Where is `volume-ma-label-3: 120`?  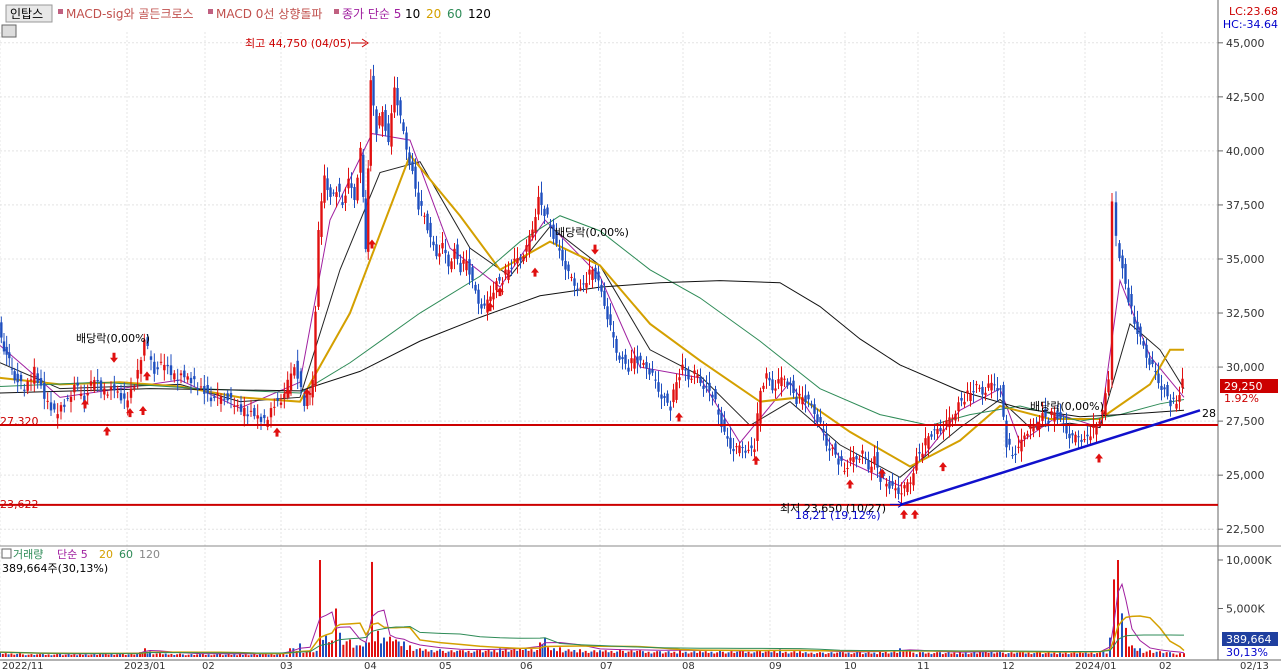
volume-ma-label-3: 120 is located at coordinates (149, 554).